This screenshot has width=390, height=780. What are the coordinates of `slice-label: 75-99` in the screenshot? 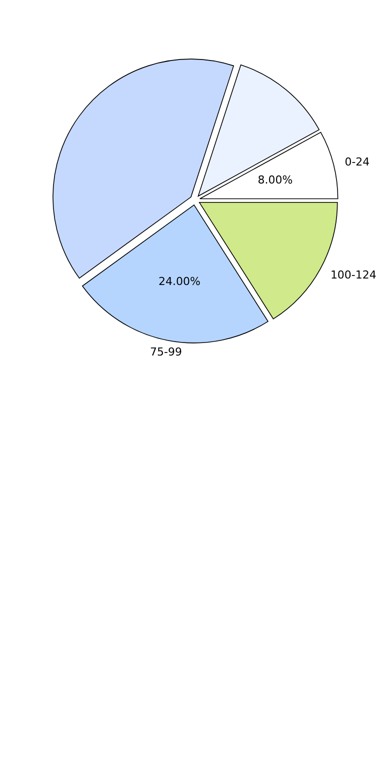 It's located at (166, 352).